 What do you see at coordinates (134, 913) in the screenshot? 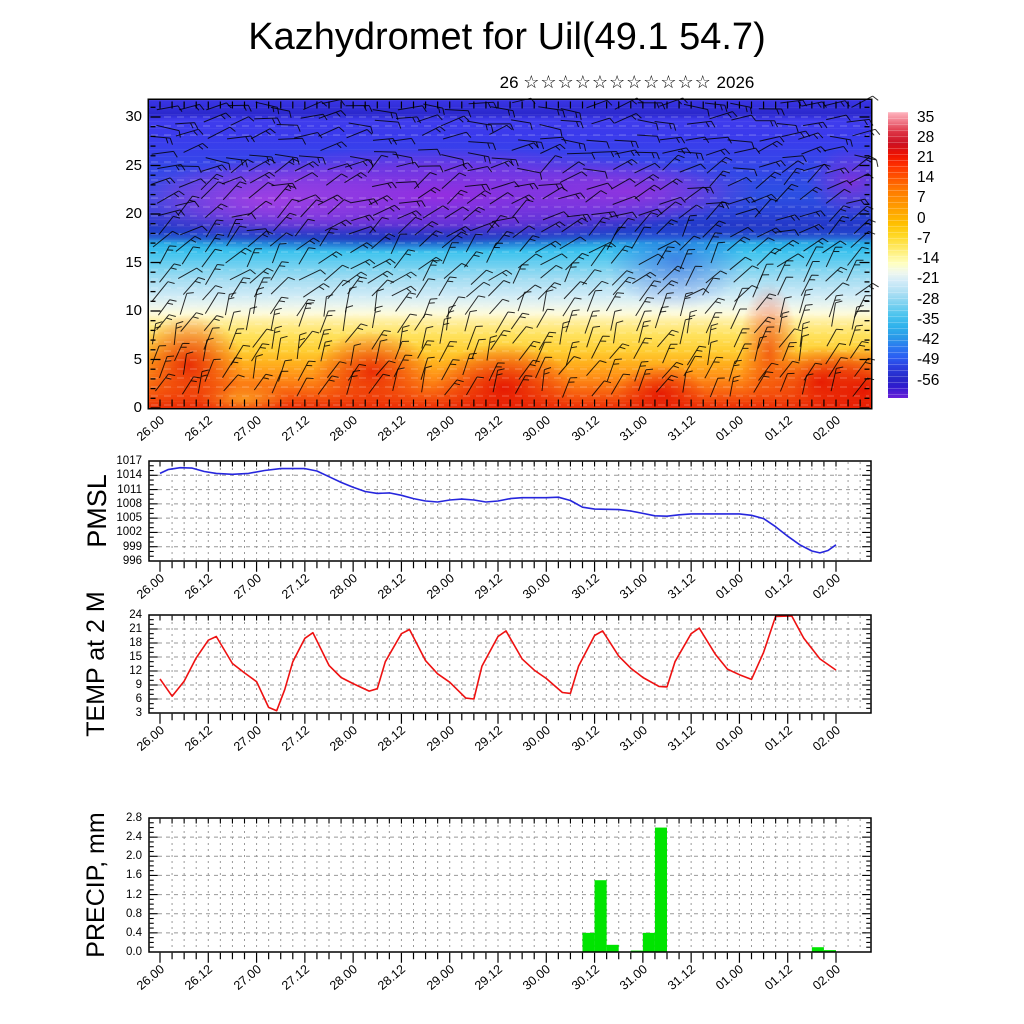
I see `precip-y-tick-label: 0.8` at bounding box center [134, 913].